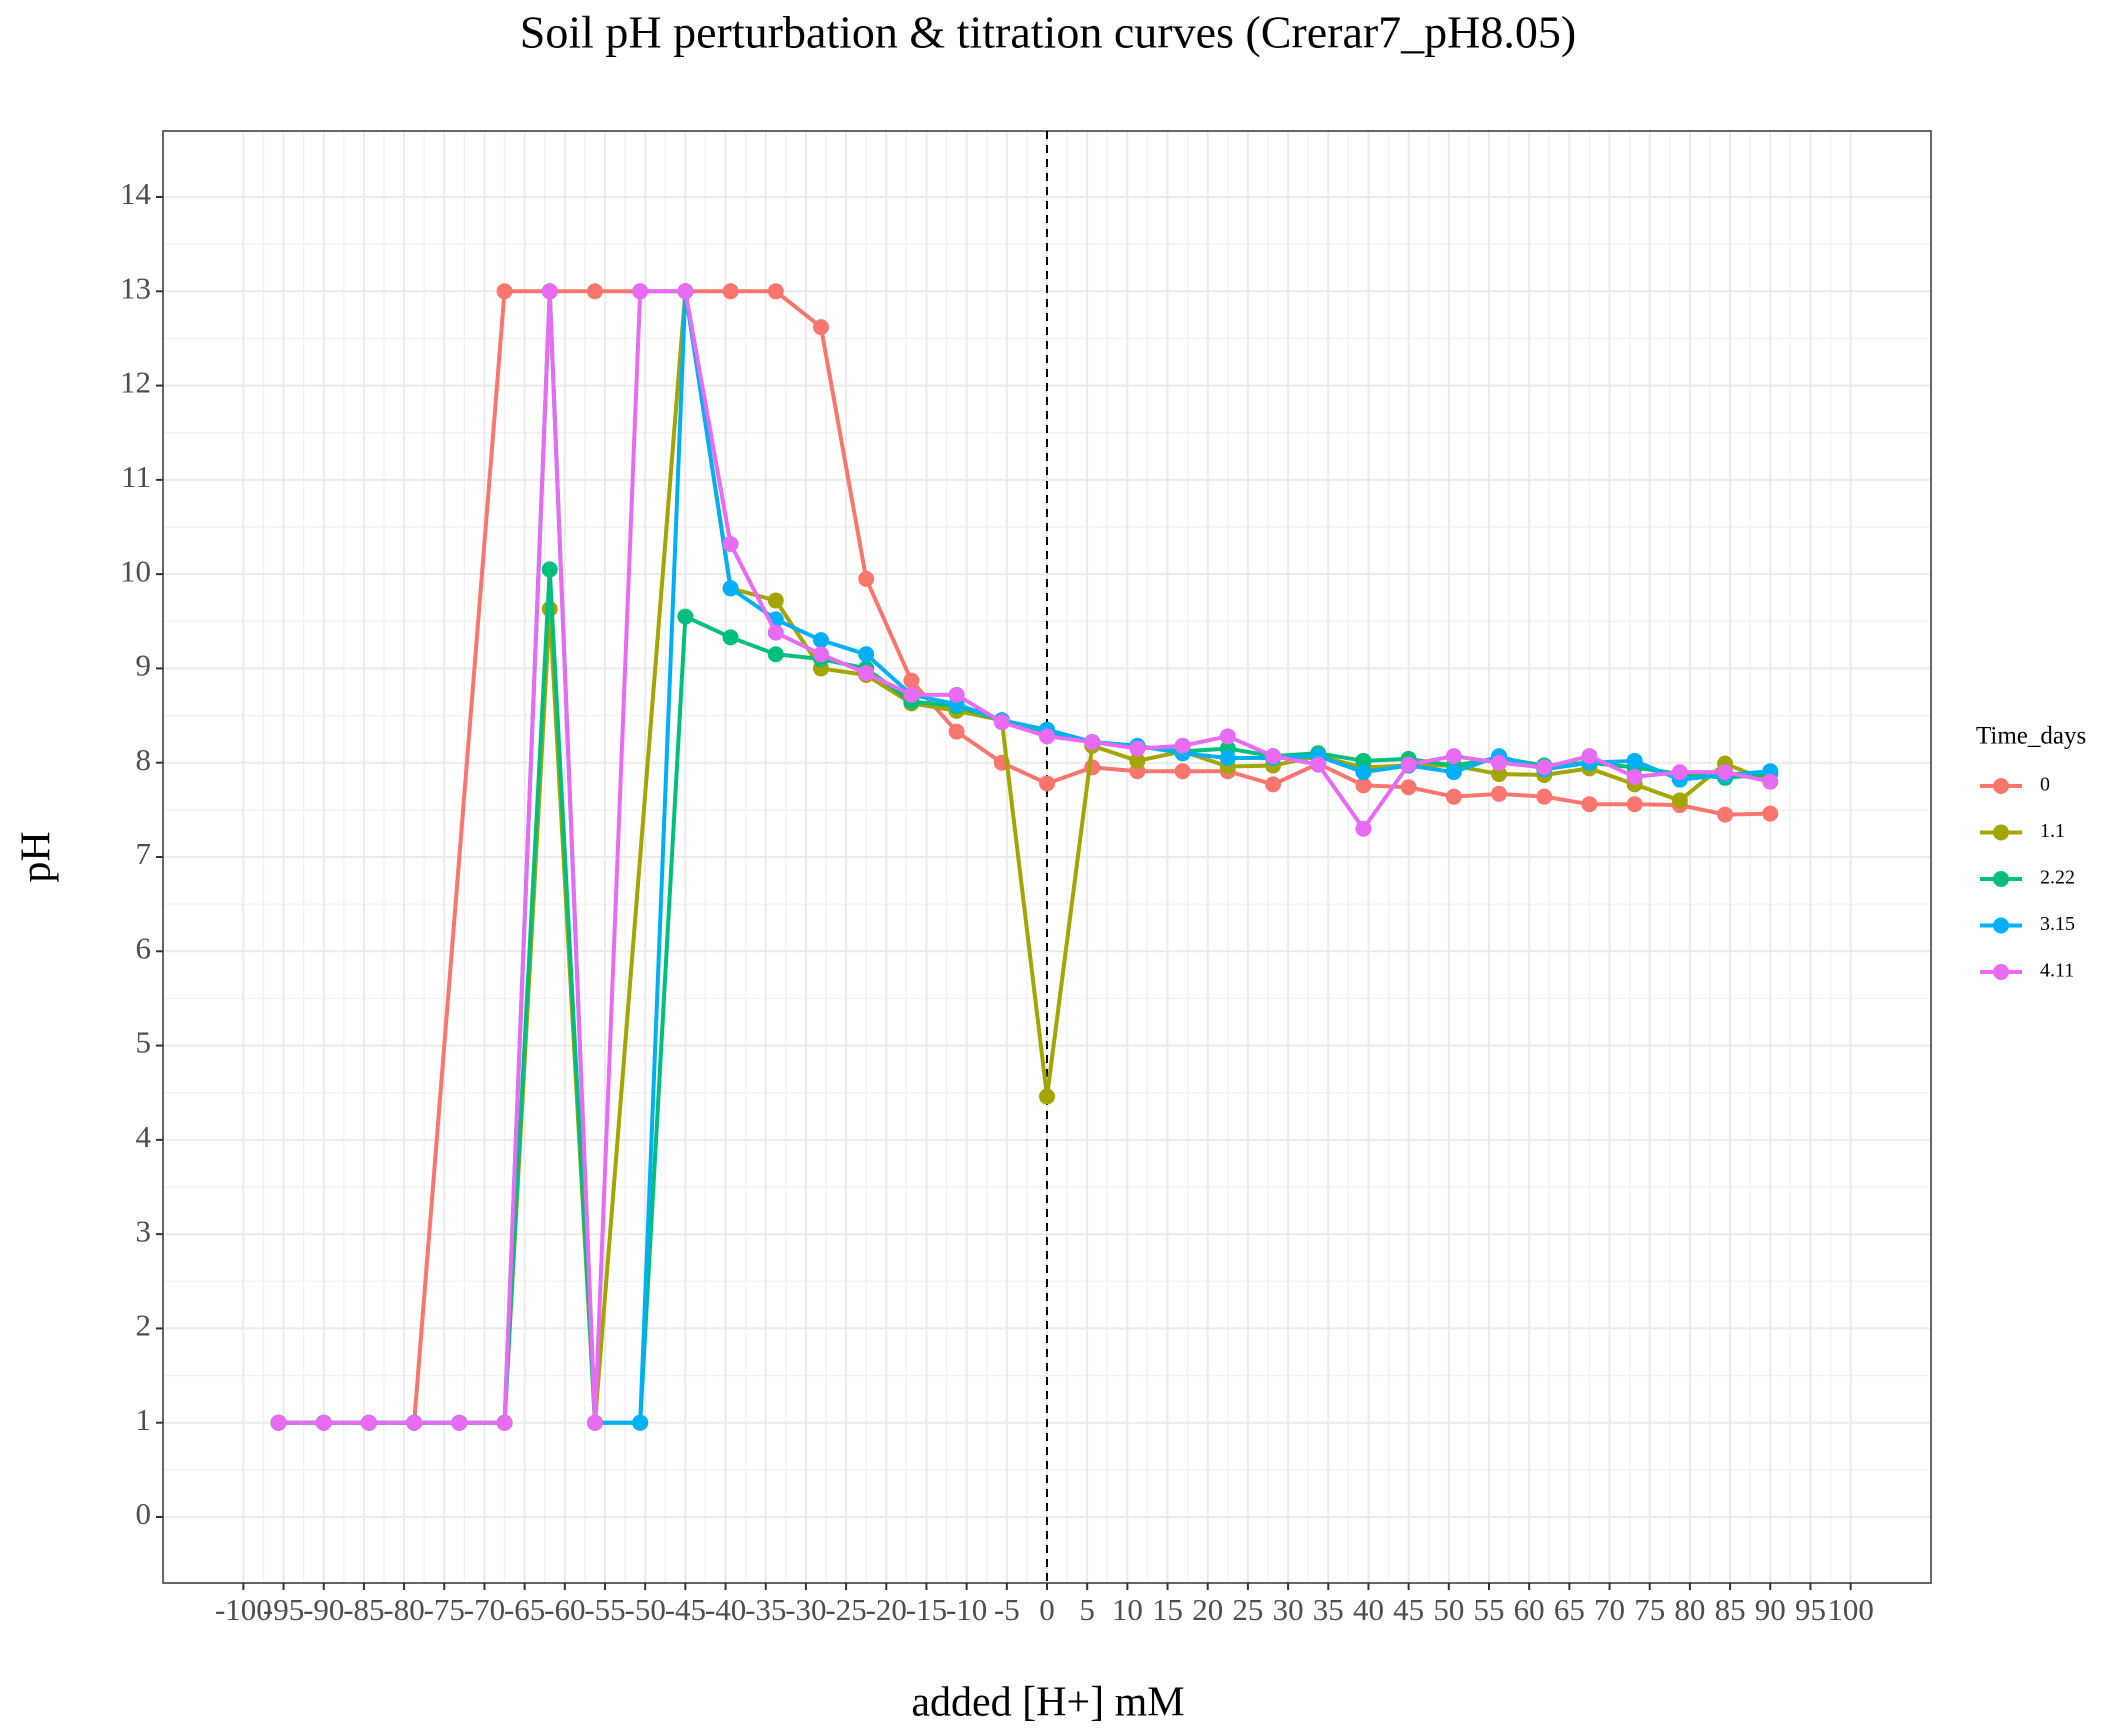  Describe the element at coordinates (2057, 924) in the screenshot. I see `legend-label: 3.15` at that location.